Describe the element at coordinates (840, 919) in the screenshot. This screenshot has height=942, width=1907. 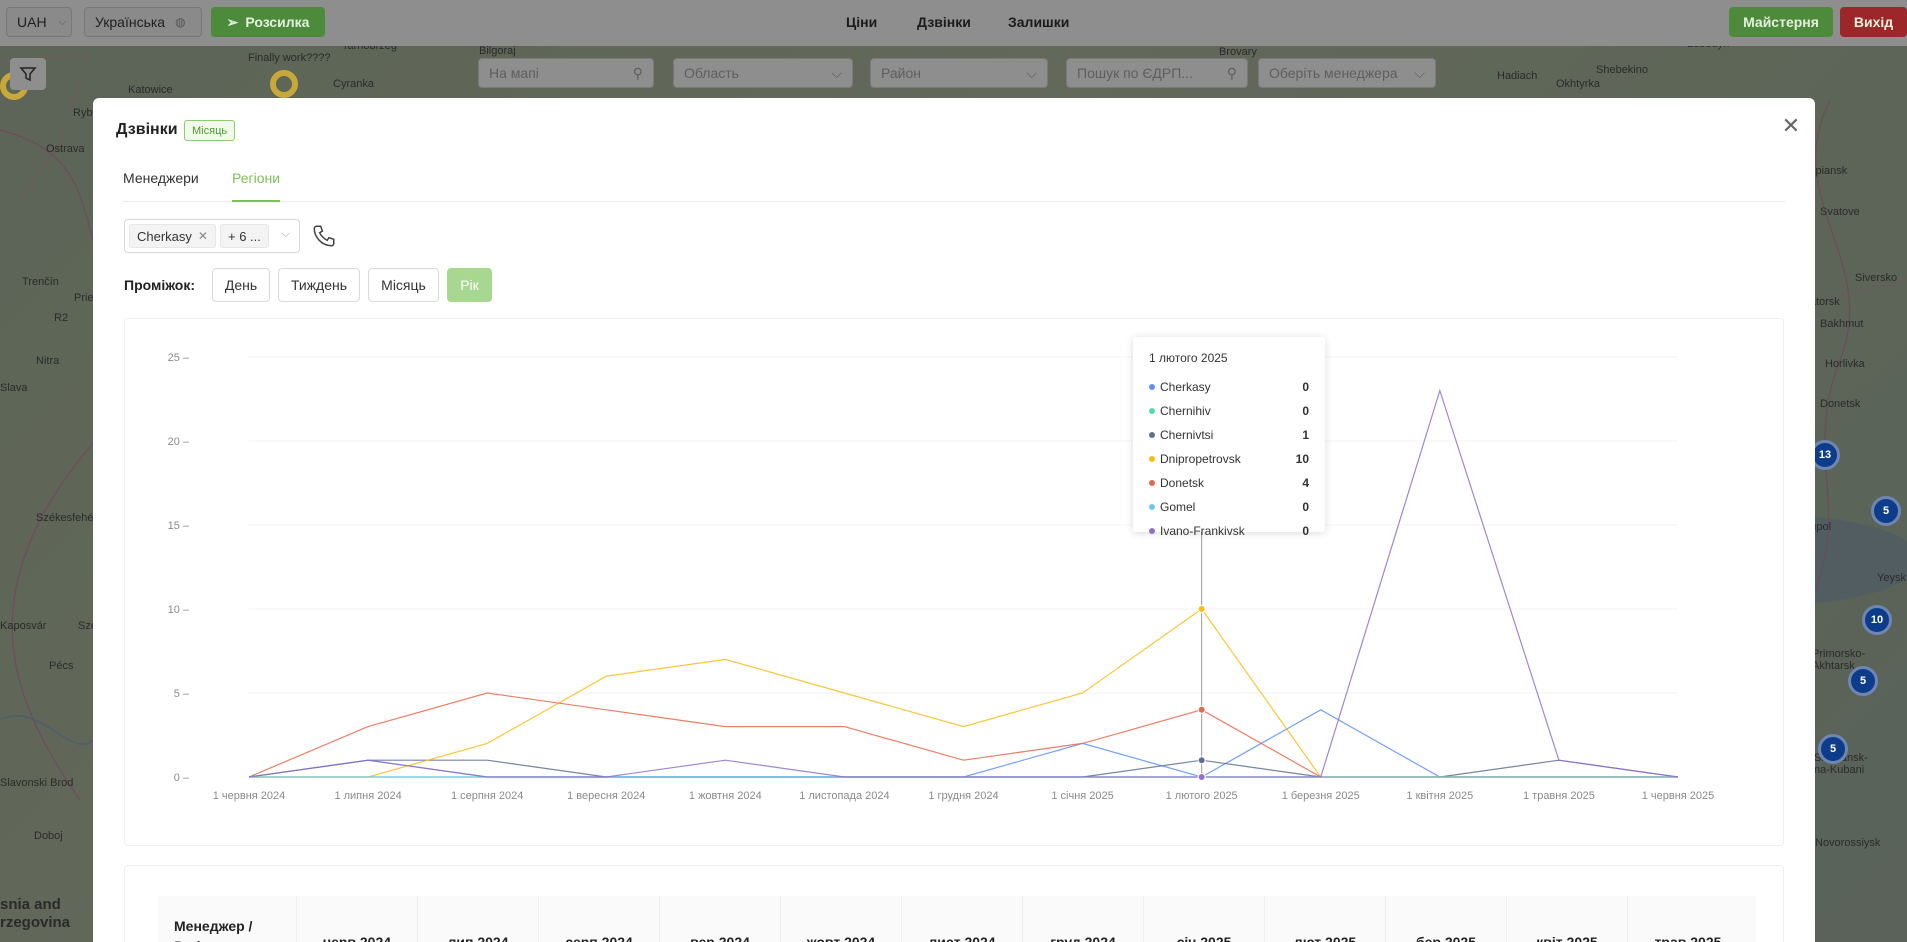
I see `table-header-month: жовт 2024` at that location.